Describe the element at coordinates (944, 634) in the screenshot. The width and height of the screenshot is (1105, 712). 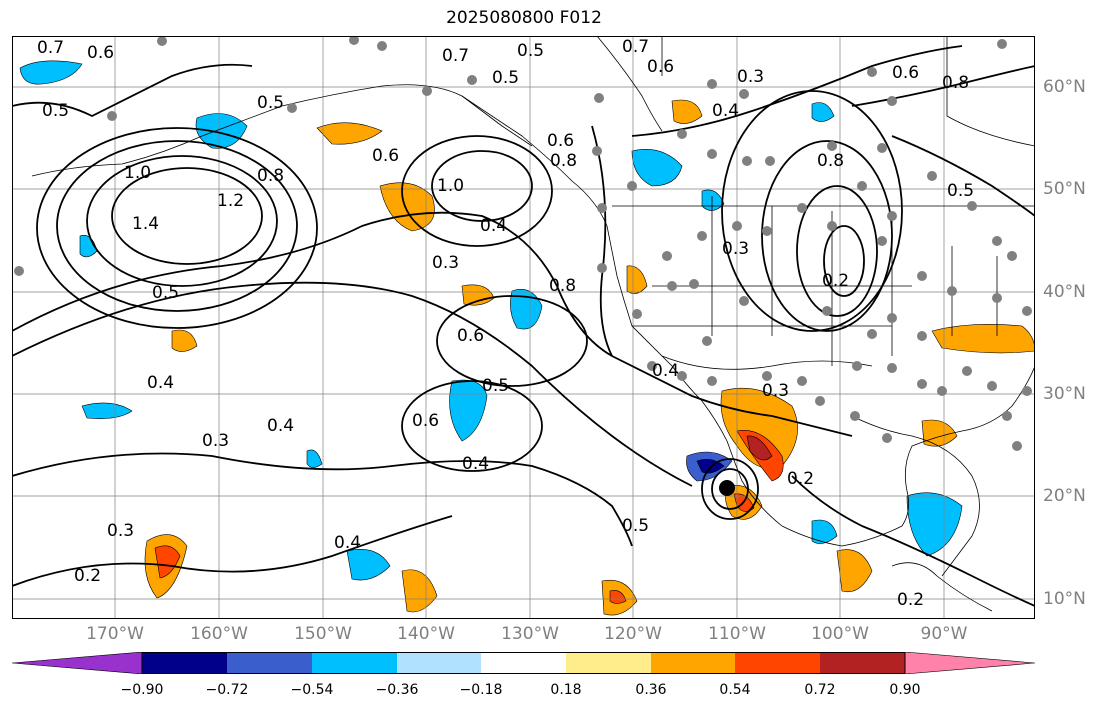
I see `longitude-label: 90°W` at that location.